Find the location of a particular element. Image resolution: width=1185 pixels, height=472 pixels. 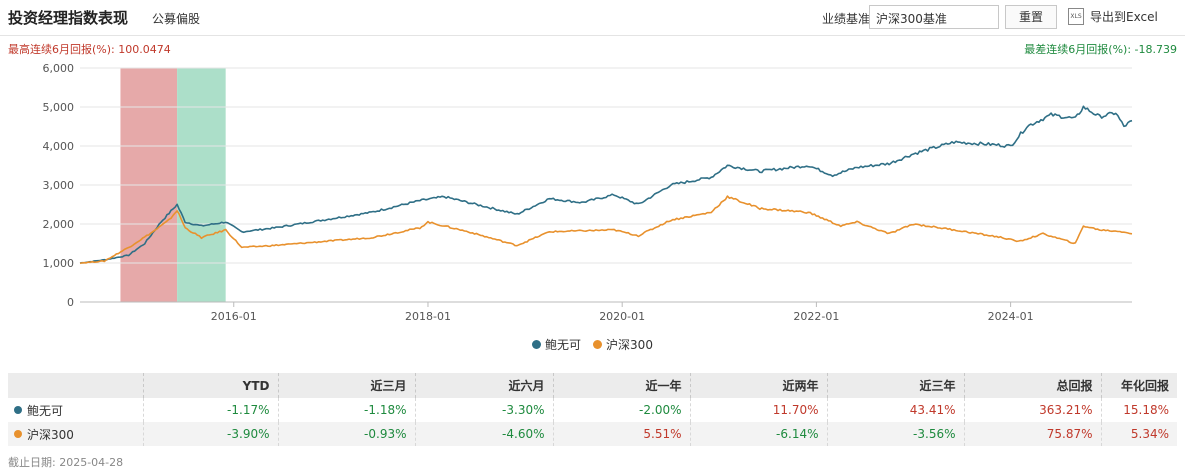

row-name: 鲍无可 is located at coordinates (45, 410).